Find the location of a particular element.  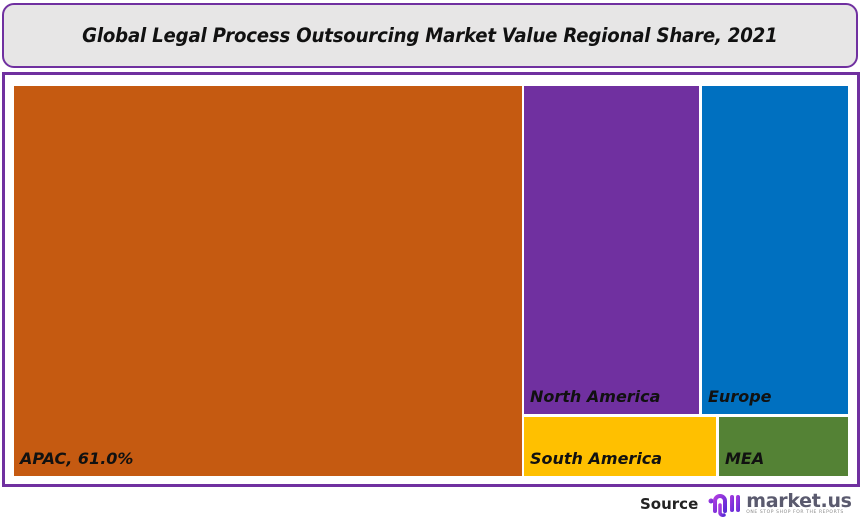

source-label: Source is located at coordinates (669, 504).